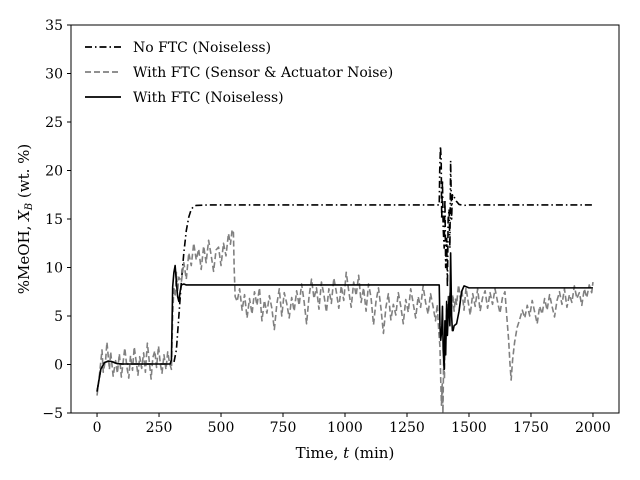 Image resolution: width=640 pixels, height=480 pixels. I want to click on x-tick-label: 2000, so click(593, 428).